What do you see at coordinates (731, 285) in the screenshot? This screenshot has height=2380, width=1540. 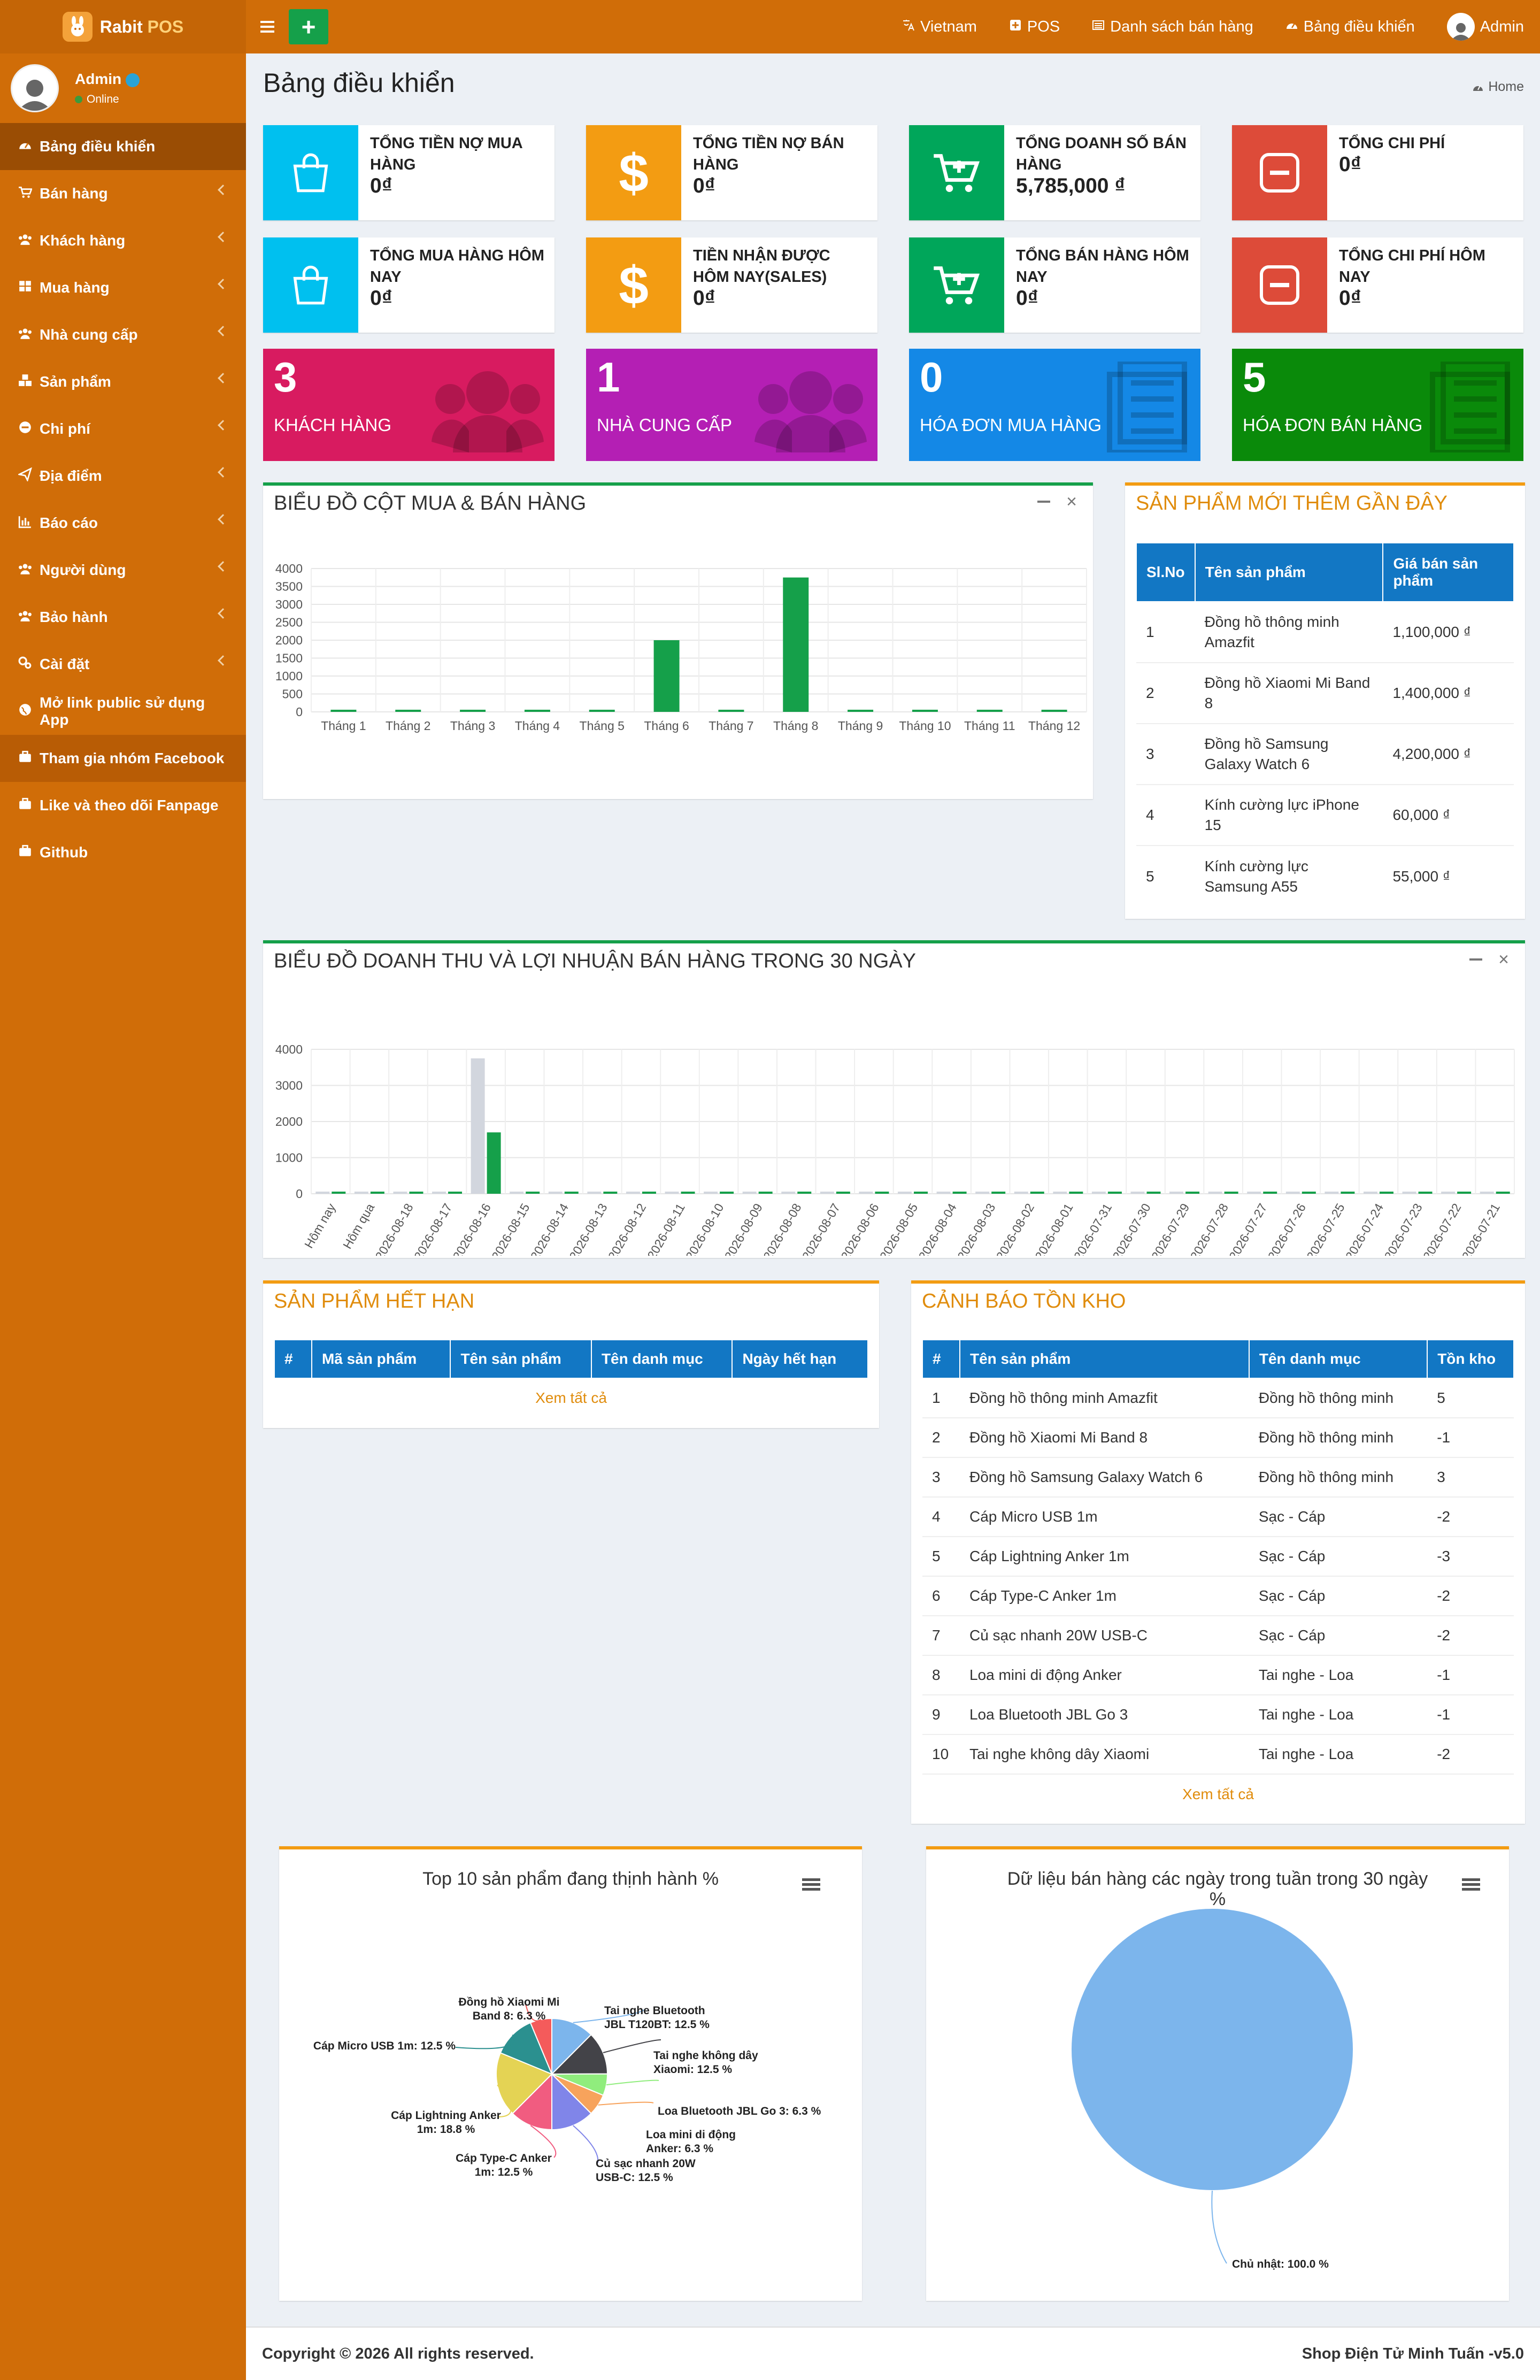 I see `info-box-5: $ Tiền nhận được hôm nay(Sales) 0₫` at bounding box center [731, 285].